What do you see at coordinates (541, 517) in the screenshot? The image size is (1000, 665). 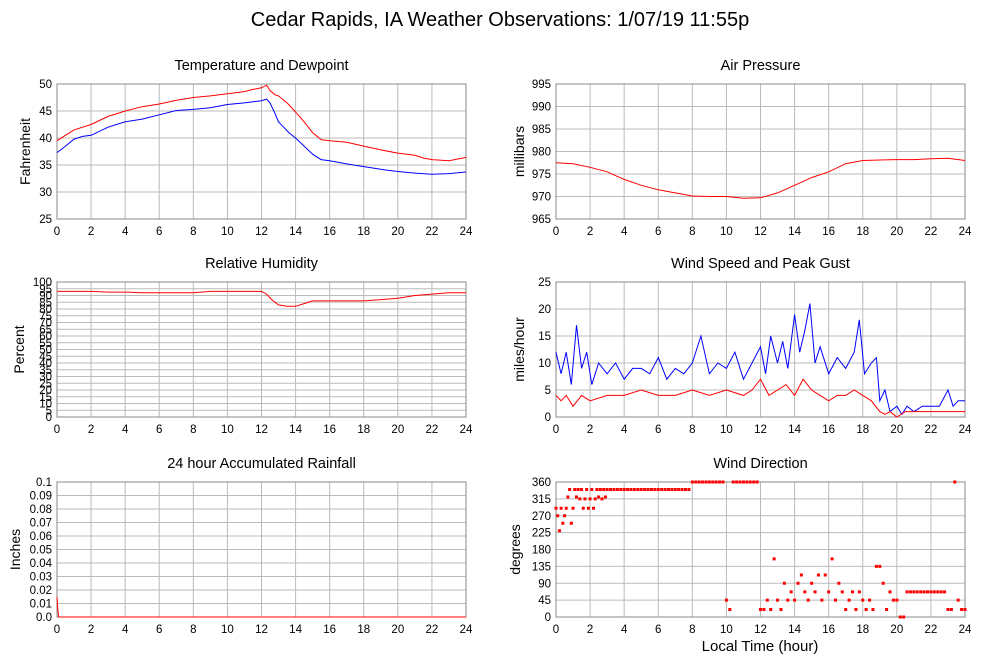 I see `winddir-y-tick-label: 270` at bounding box center [541, 517].